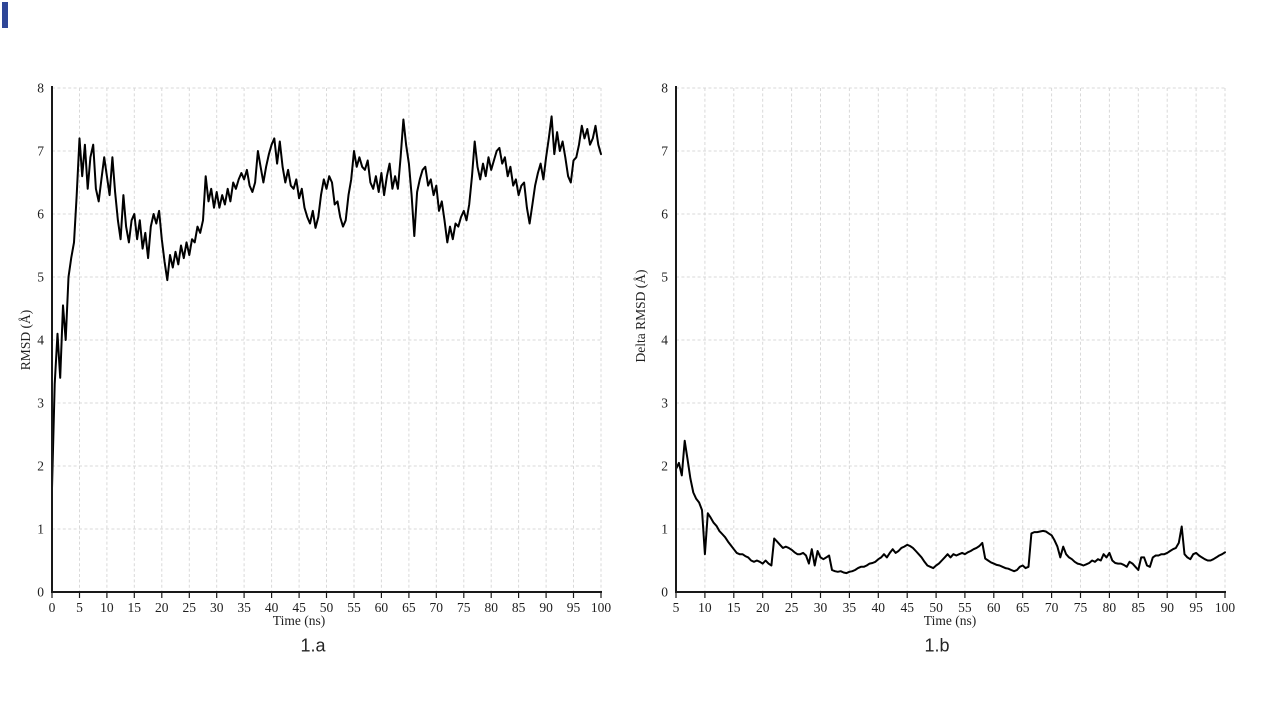 This screenshot has height=720, width=1280. What do you see at coordinates (950, 620) in the screenshot?
I see `x-axis-title-time-right: Time (ns)` at bounding box center [950, 620].